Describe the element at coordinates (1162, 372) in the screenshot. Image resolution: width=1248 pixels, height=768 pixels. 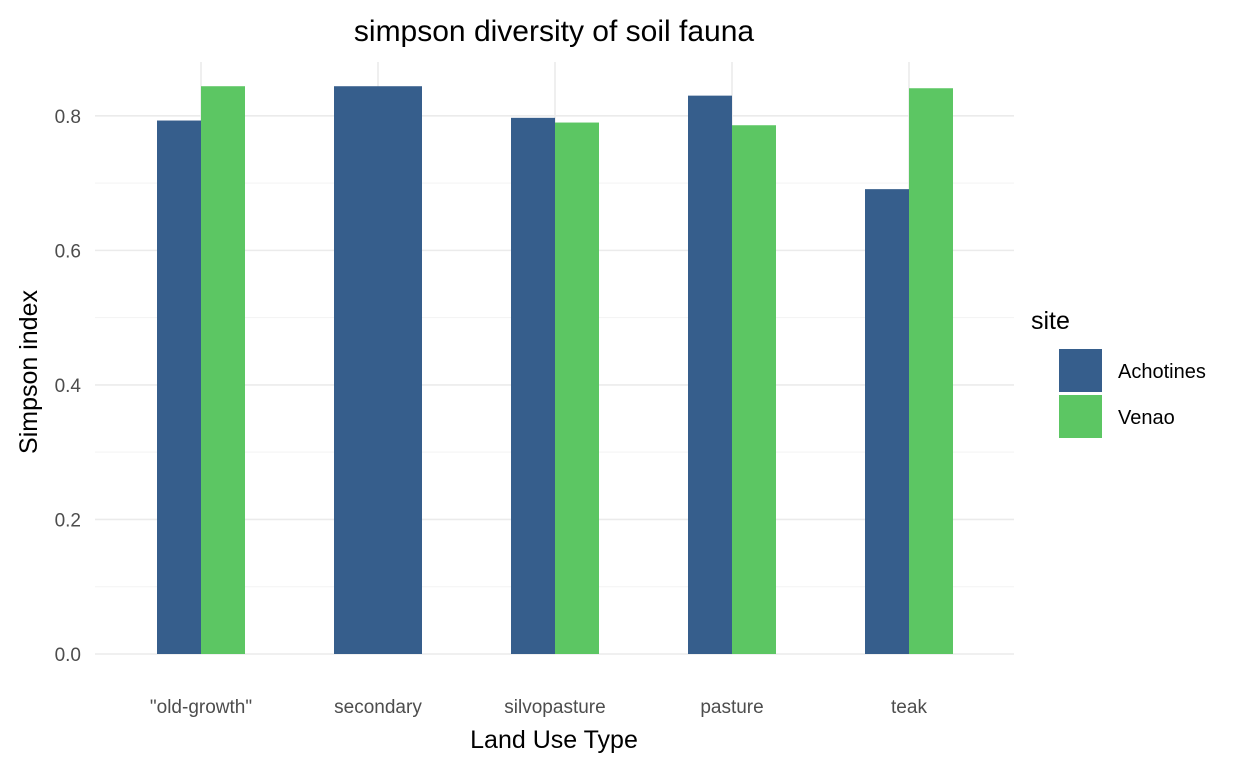
I see `legend-label-achotines: Achotines` at that location.